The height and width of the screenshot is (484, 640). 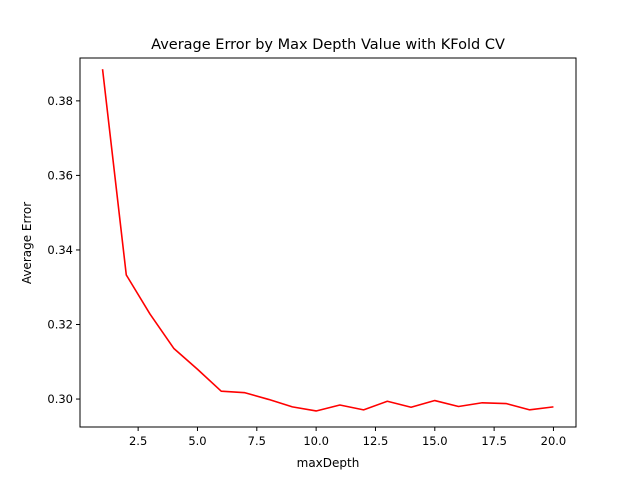 I want to click on x-axis-label: maxDepth, so click(x=328, y=463).